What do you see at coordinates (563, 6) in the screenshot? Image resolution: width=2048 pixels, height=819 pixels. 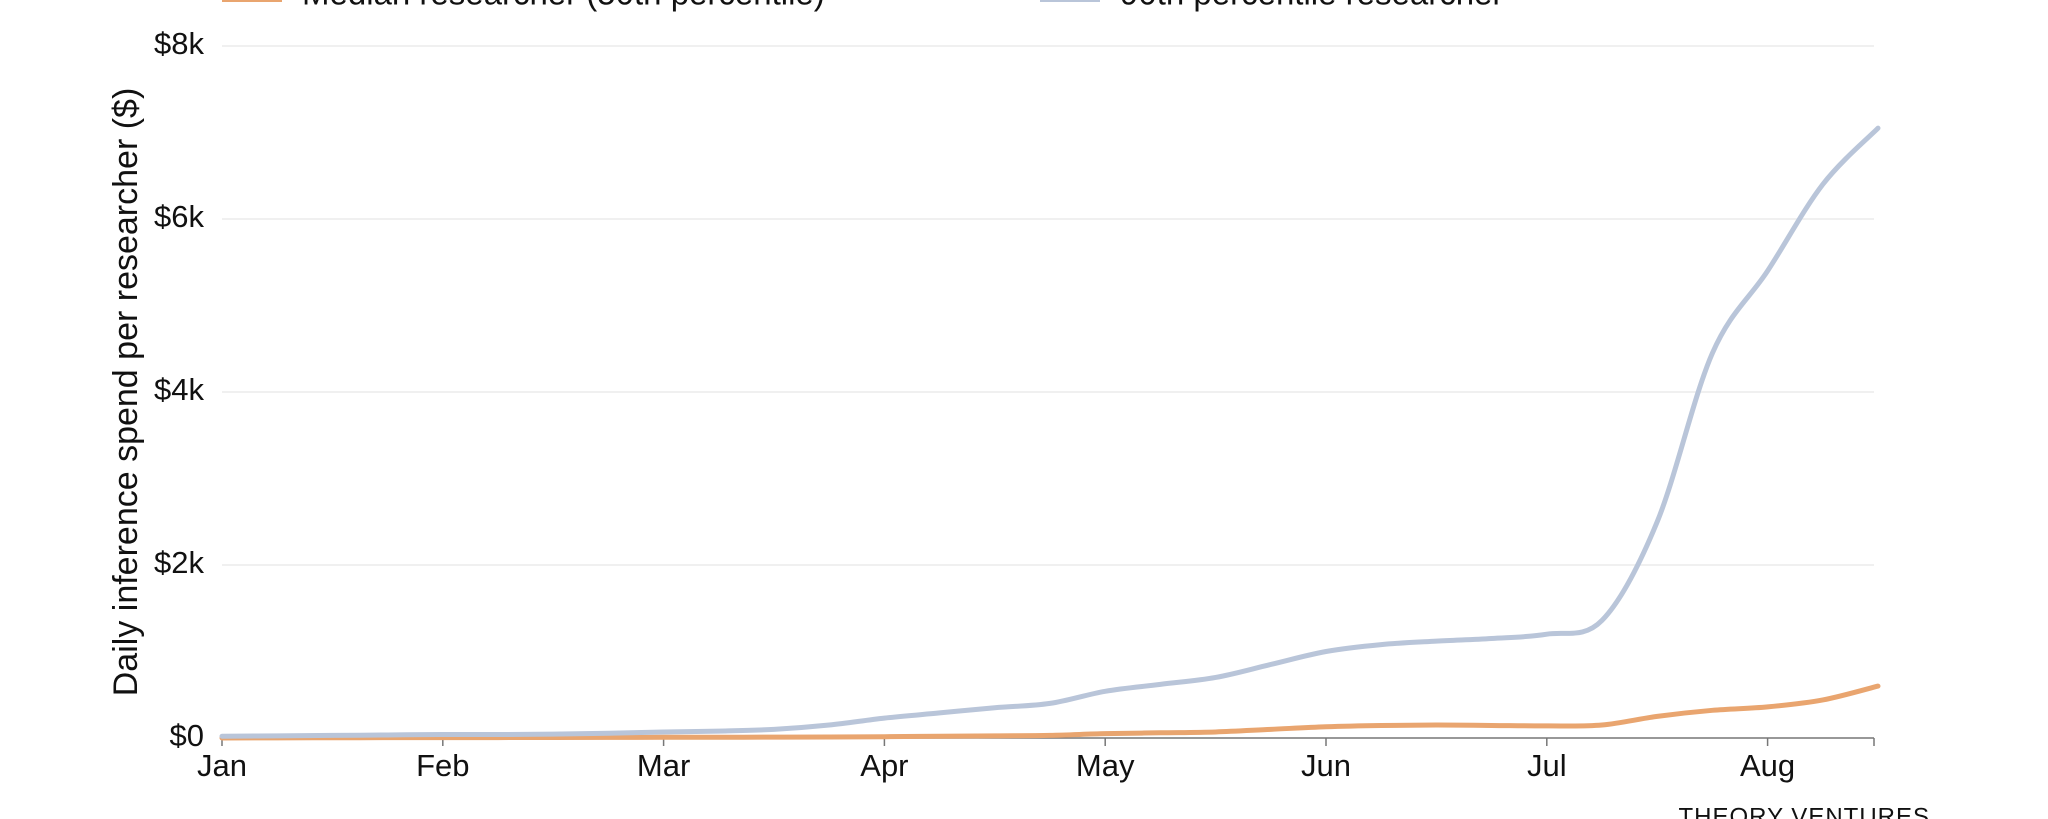 I see `legend-label: Median researcher (50th percentile)` at bounding box center [563, 6].